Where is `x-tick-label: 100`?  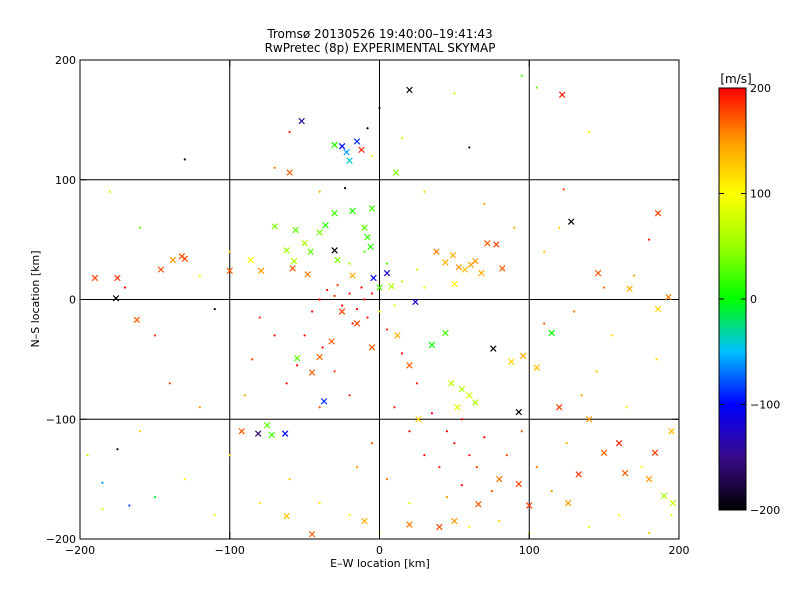 x-tick-label: 100 is located at coordinates (529, 550).